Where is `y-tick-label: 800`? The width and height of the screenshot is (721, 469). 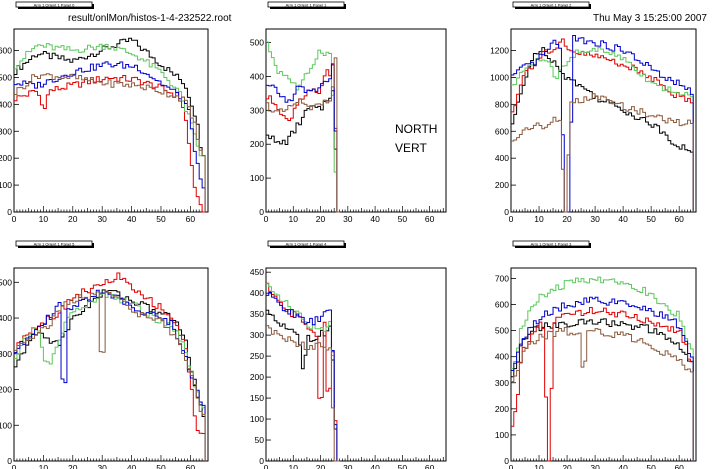 y-tick-label: 800 is located at coordinates (502, 104).